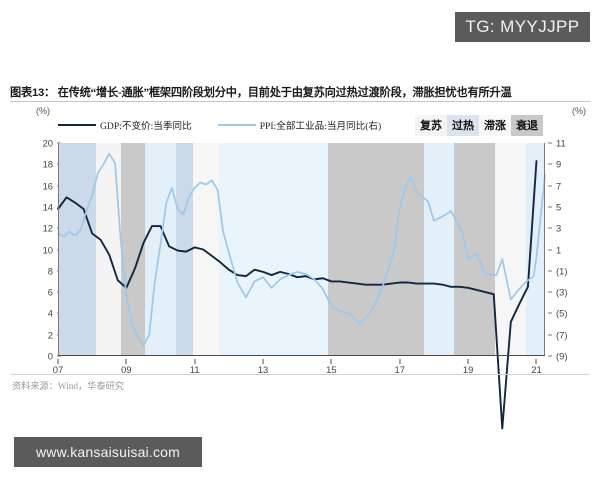 Image resolution: width=600 pixels, height=480 pixels. Describe the element at coordinates (299, 367) in the screenshot. I see `x-axis-labels: 07 09 11 13 15 17 19 21` at that location.